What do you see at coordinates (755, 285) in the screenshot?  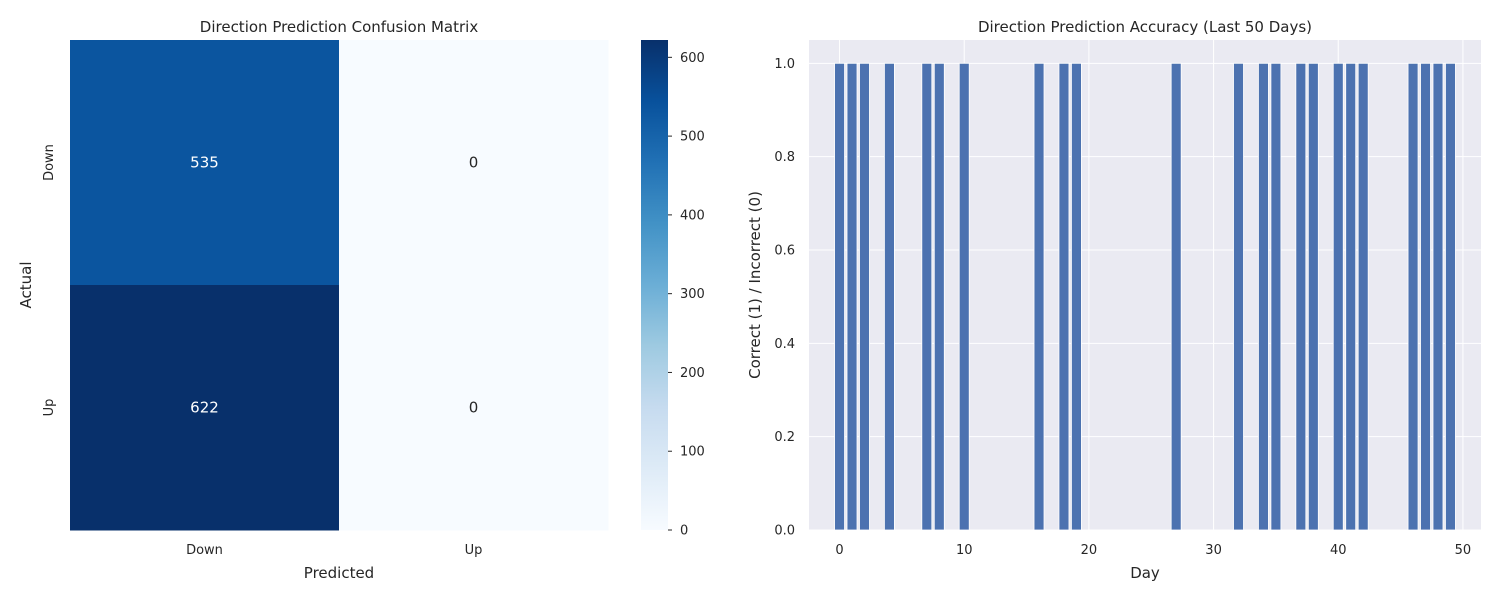 I see `bar-y-label: Correct (1) / Incorrect (0)` at bounding box center [755, 285].